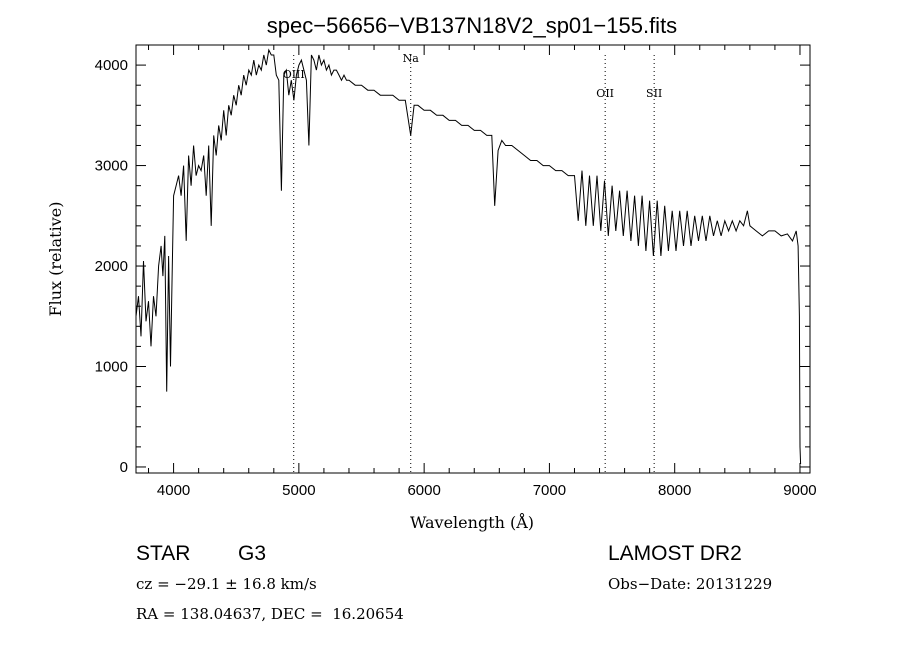 Image resolution: width=900 pixels, height=650 pixels. Describe the element at coordinates (690, 584) in the screenshot. I see `observation-date: Obs−Date: 20131229` at that location.